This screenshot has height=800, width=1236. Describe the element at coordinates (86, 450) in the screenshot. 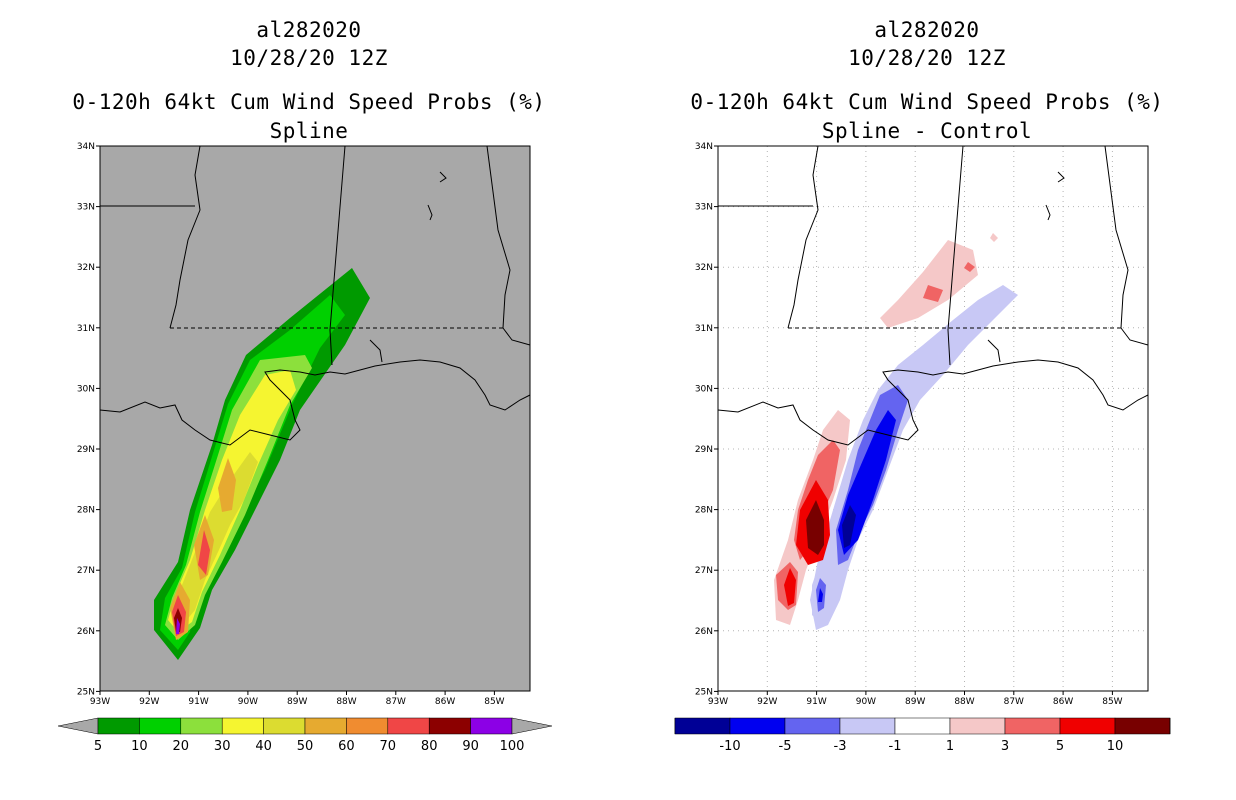

I see `left-lat-label: 29N` at that location.